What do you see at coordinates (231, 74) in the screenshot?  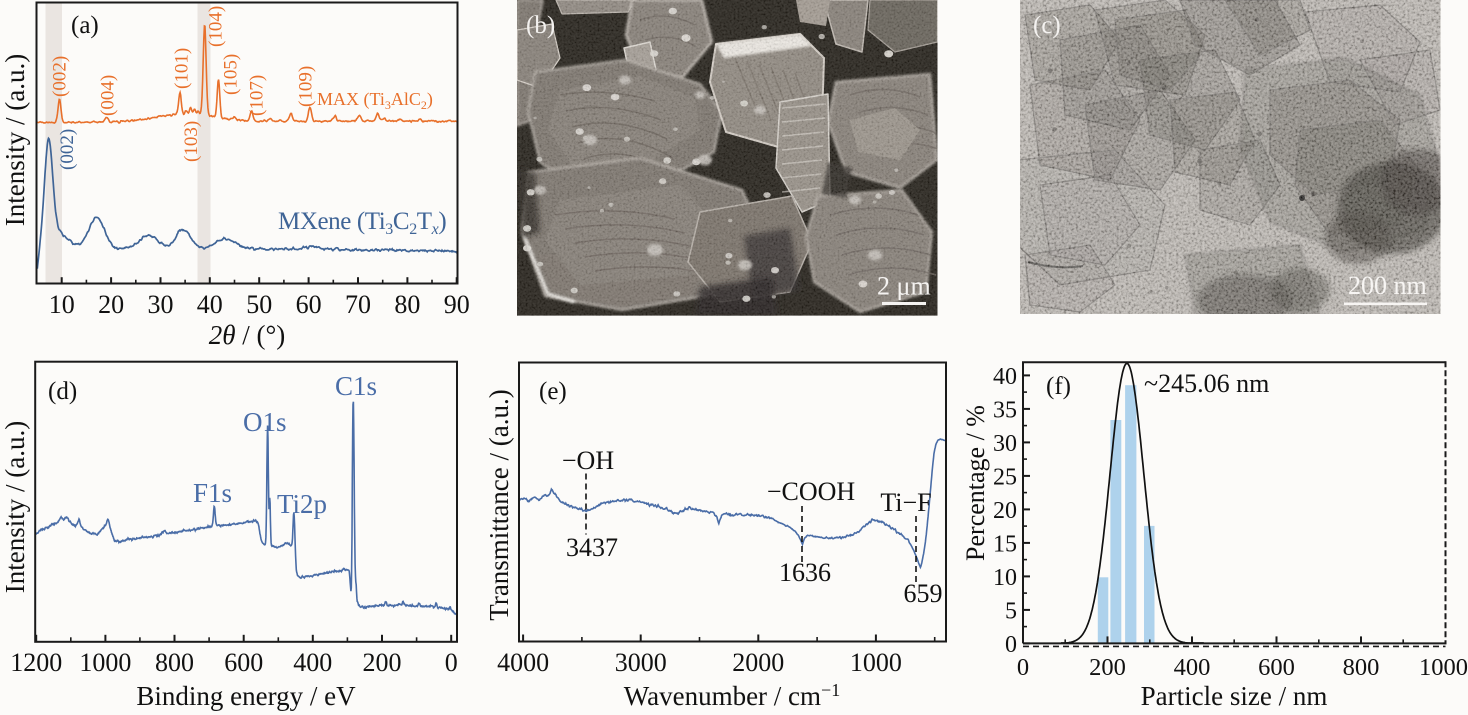 I see `svg-text: (105)` at bounding box center [231, 74].